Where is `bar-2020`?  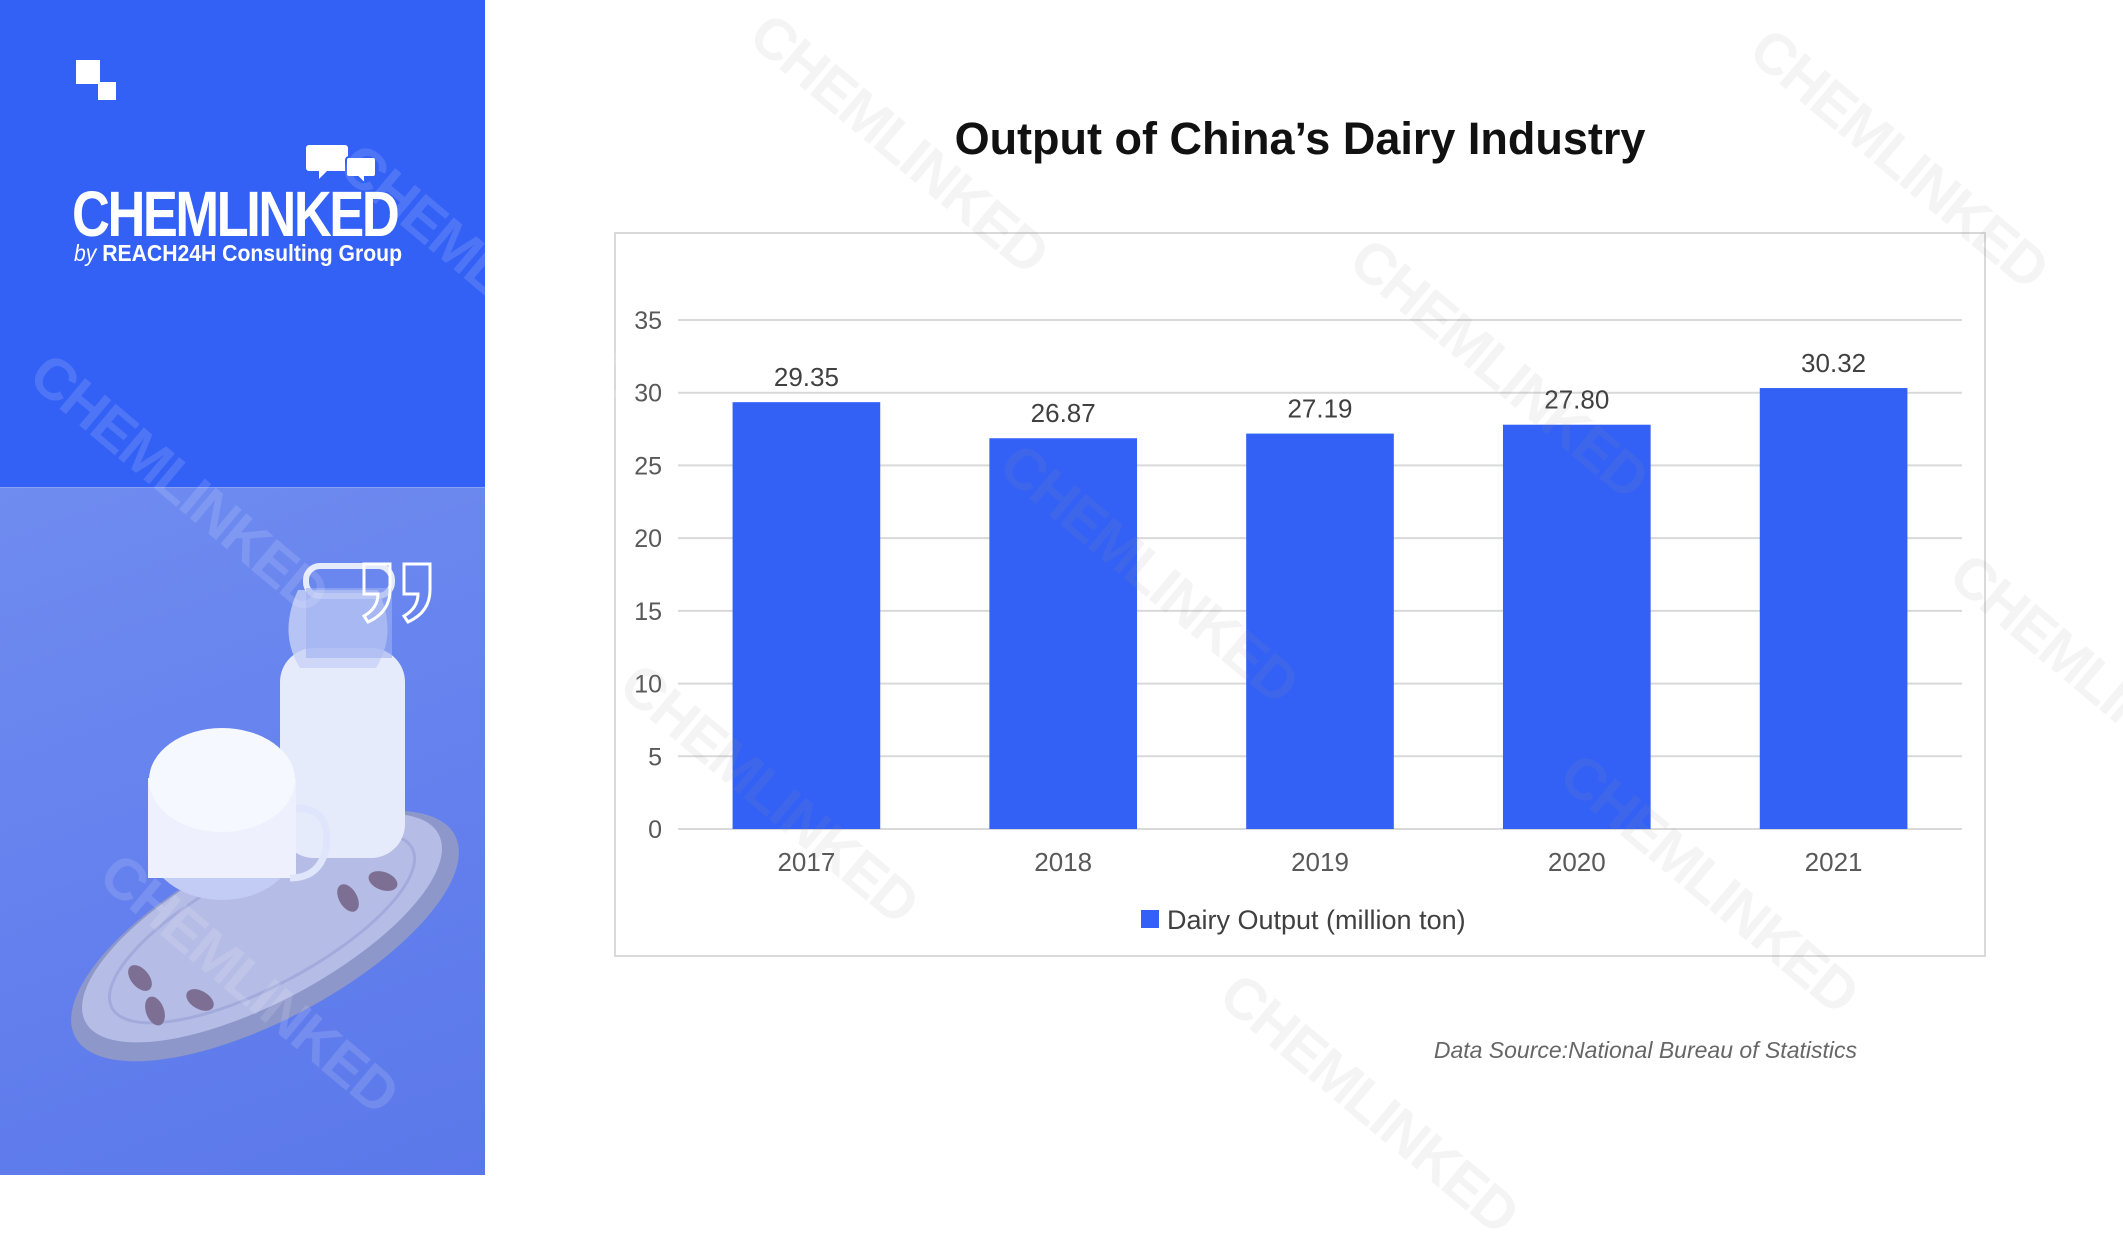
bar-2020 is located at coordinates (1576, 626).